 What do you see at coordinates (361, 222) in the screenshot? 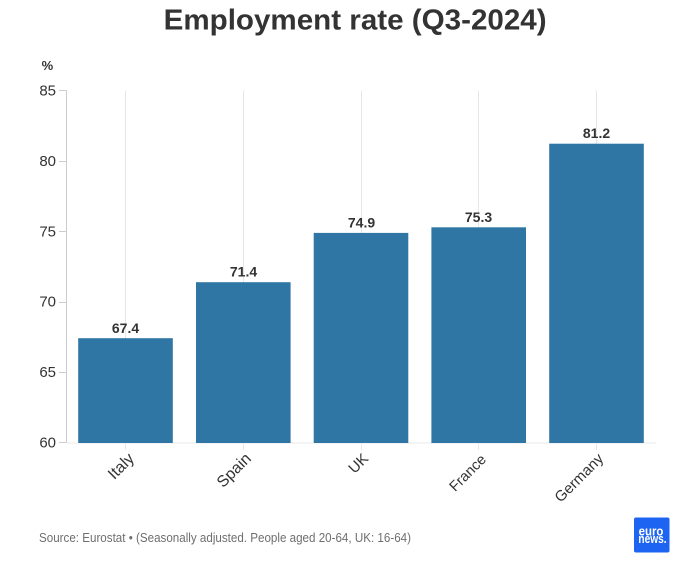
I see `svg-text: 74.9` at bounding box center [361, 222].